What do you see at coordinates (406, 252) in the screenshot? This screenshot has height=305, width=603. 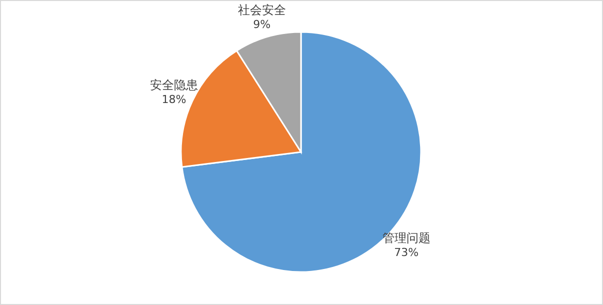 I see `data-label: 73%` at bounding box center [406, 252].